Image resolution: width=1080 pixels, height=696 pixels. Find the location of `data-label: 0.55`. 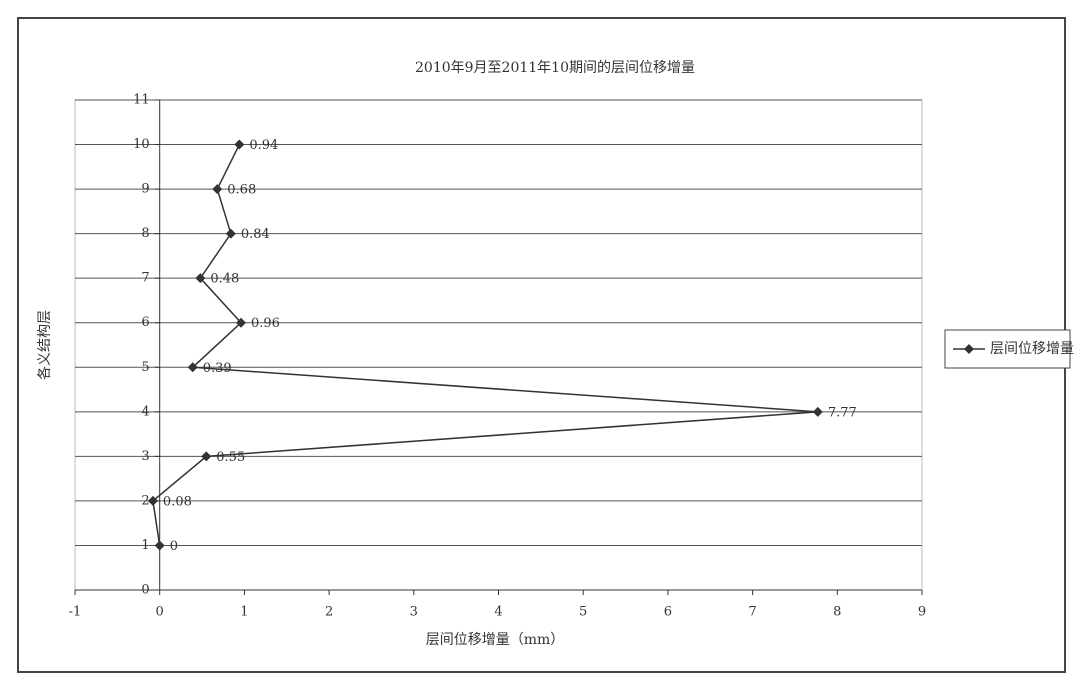

data-label: 0.55 is located at coordinates (230, 457).